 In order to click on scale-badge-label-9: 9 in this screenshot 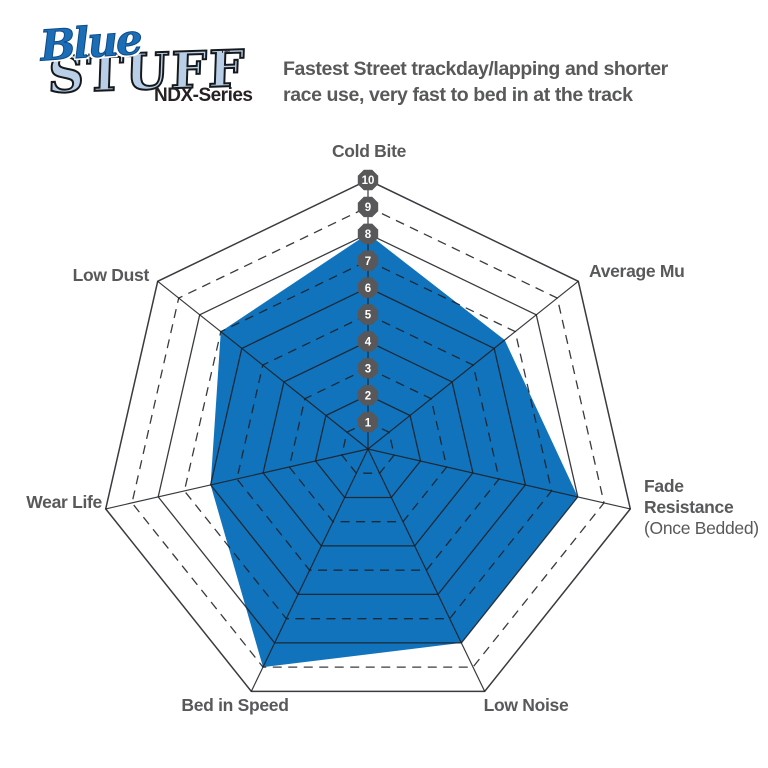, I will do `click(368, 208)`.